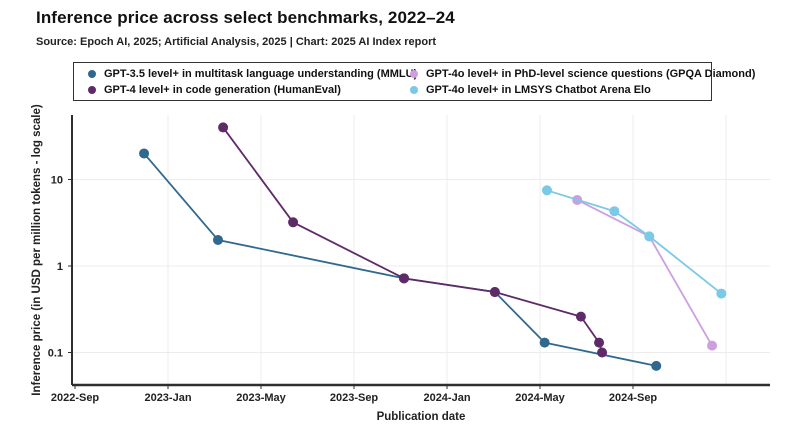 This screenshot has width=800, height=439. What do you see at coordinates (261, 398) in the screenshot?
I see `x-tick-label: 2023-May` at bounding box center [261, 398].